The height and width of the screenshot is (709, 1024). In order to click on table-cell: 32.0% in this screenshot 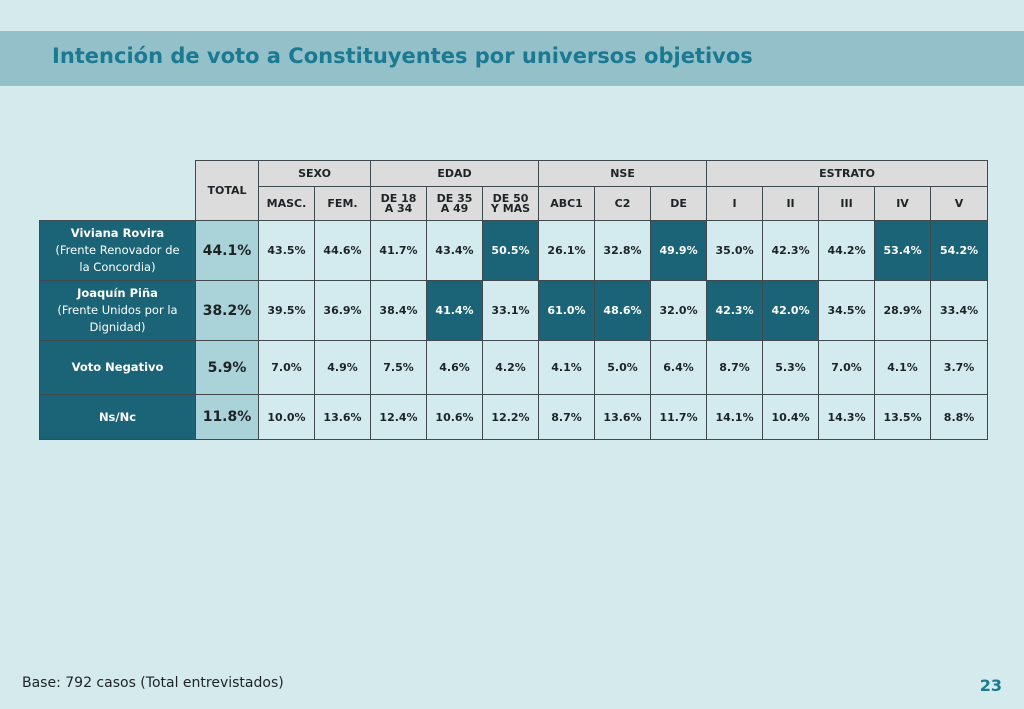, I will do `click(679, 310)`.